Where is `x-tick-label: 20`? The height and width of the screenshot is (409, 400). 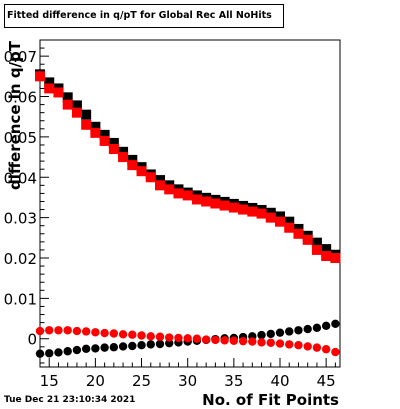 x-tick-label: 20 is located at coordinates (95, 381).